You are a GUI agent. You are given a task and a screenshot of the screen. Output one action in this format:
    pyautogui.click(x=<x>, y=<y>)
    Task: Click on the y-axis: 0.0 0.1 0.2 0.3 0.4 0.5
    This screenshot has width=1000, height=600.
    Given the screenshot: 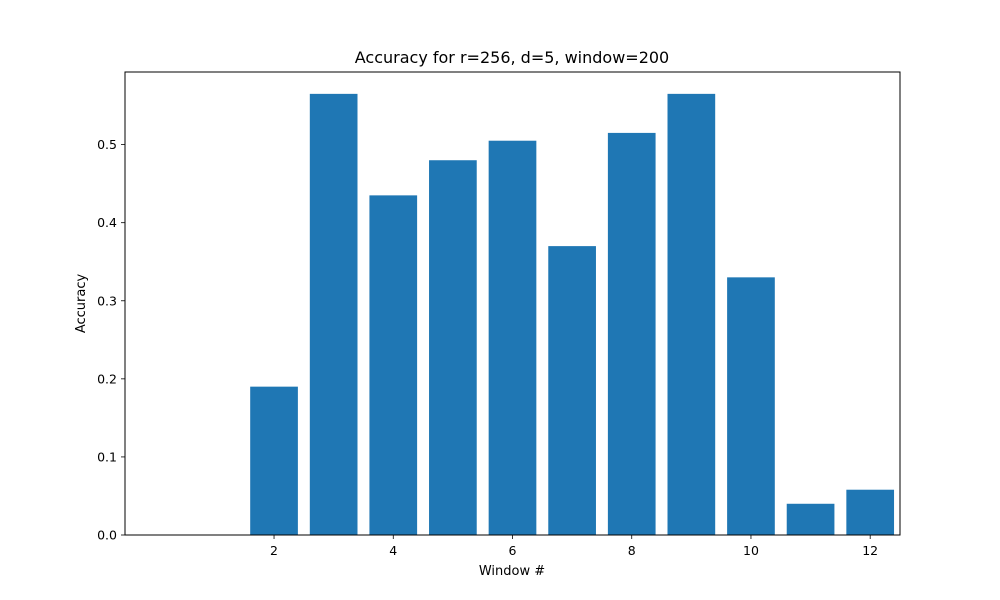 What is the action you would take?
    pyautogui.click(x=111, y=340)
    